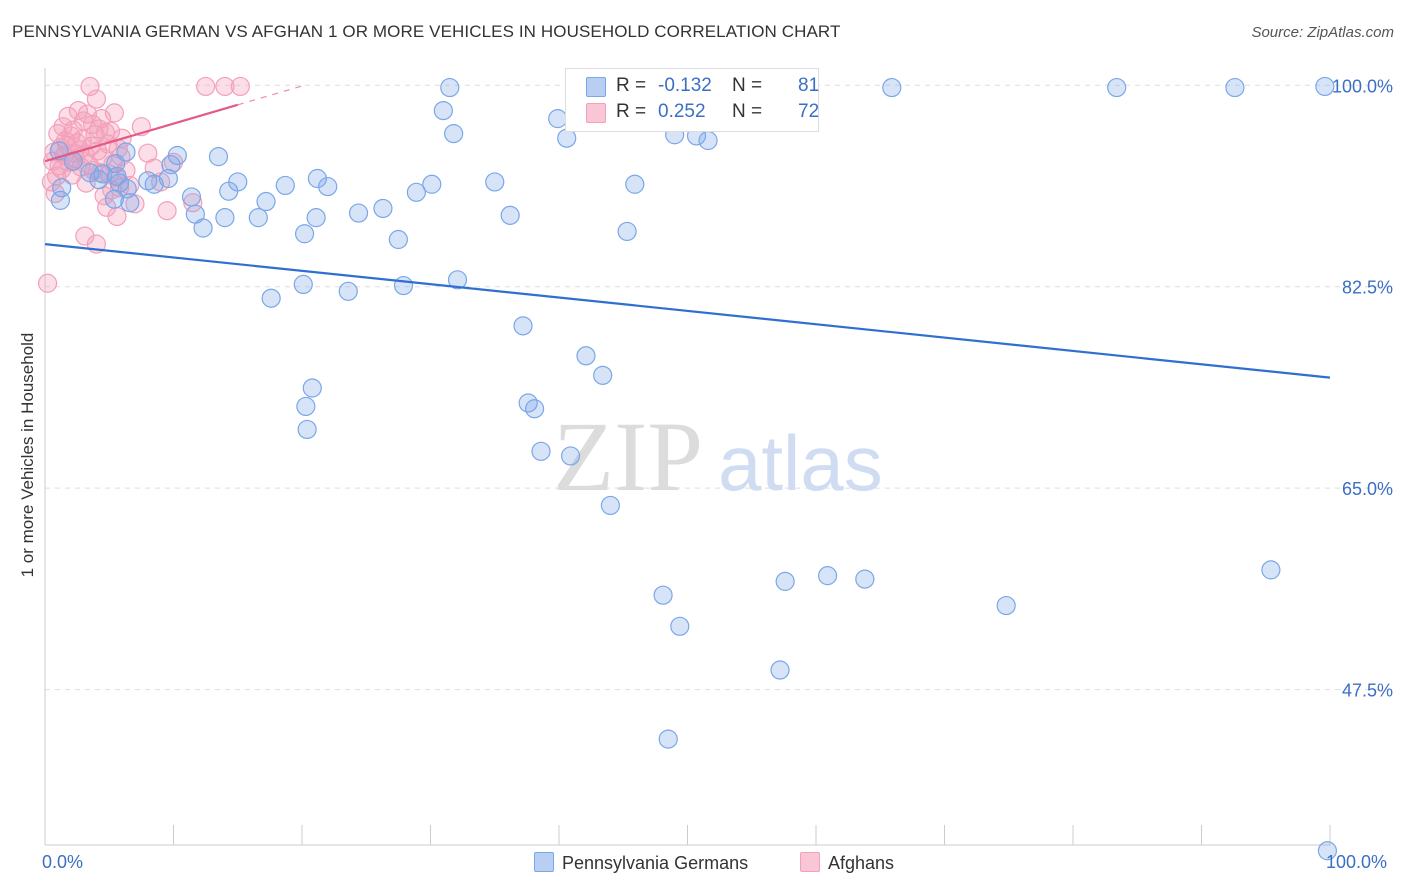  Describe the element at coordinates (687, 311) in the screenshot. I see `pennsylvania-germans-trend-line` at that location.